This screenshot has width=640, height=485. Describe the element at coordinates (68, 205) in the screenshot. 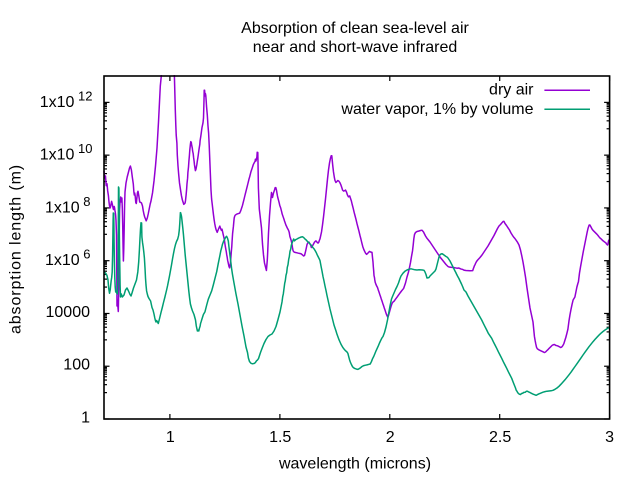

I see `svg-text: 1x10 8` at that location.